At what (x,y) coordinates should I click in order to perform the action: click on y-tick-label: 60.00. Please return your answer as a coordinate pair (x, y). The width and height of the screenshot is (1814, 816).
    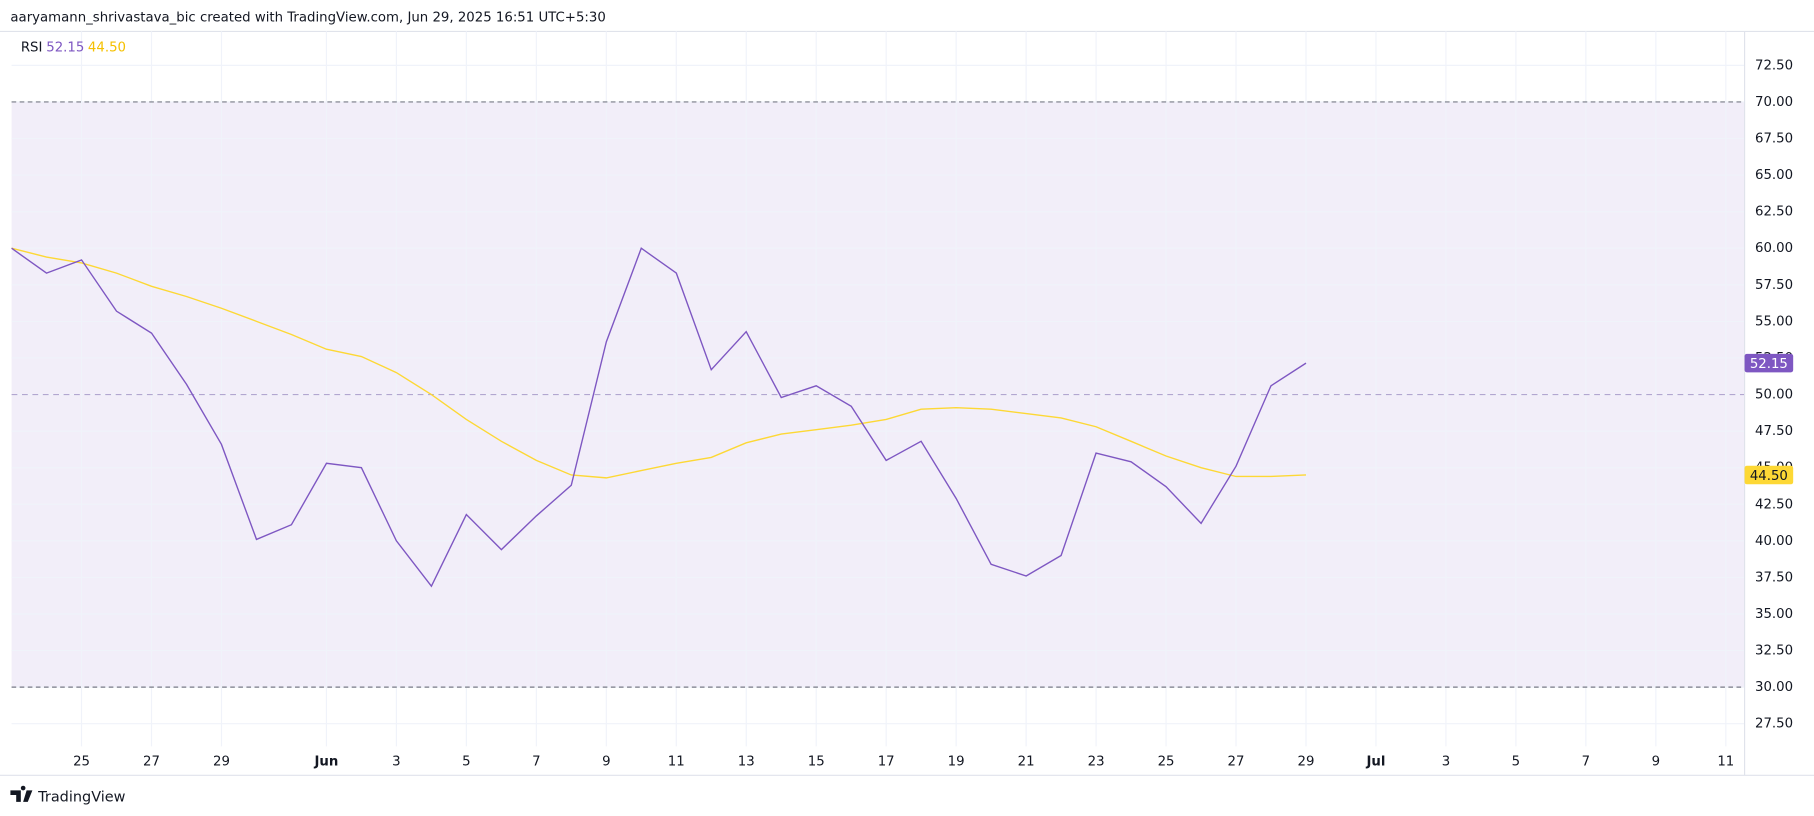
    Looking at the image, I should click on (1774, 248).